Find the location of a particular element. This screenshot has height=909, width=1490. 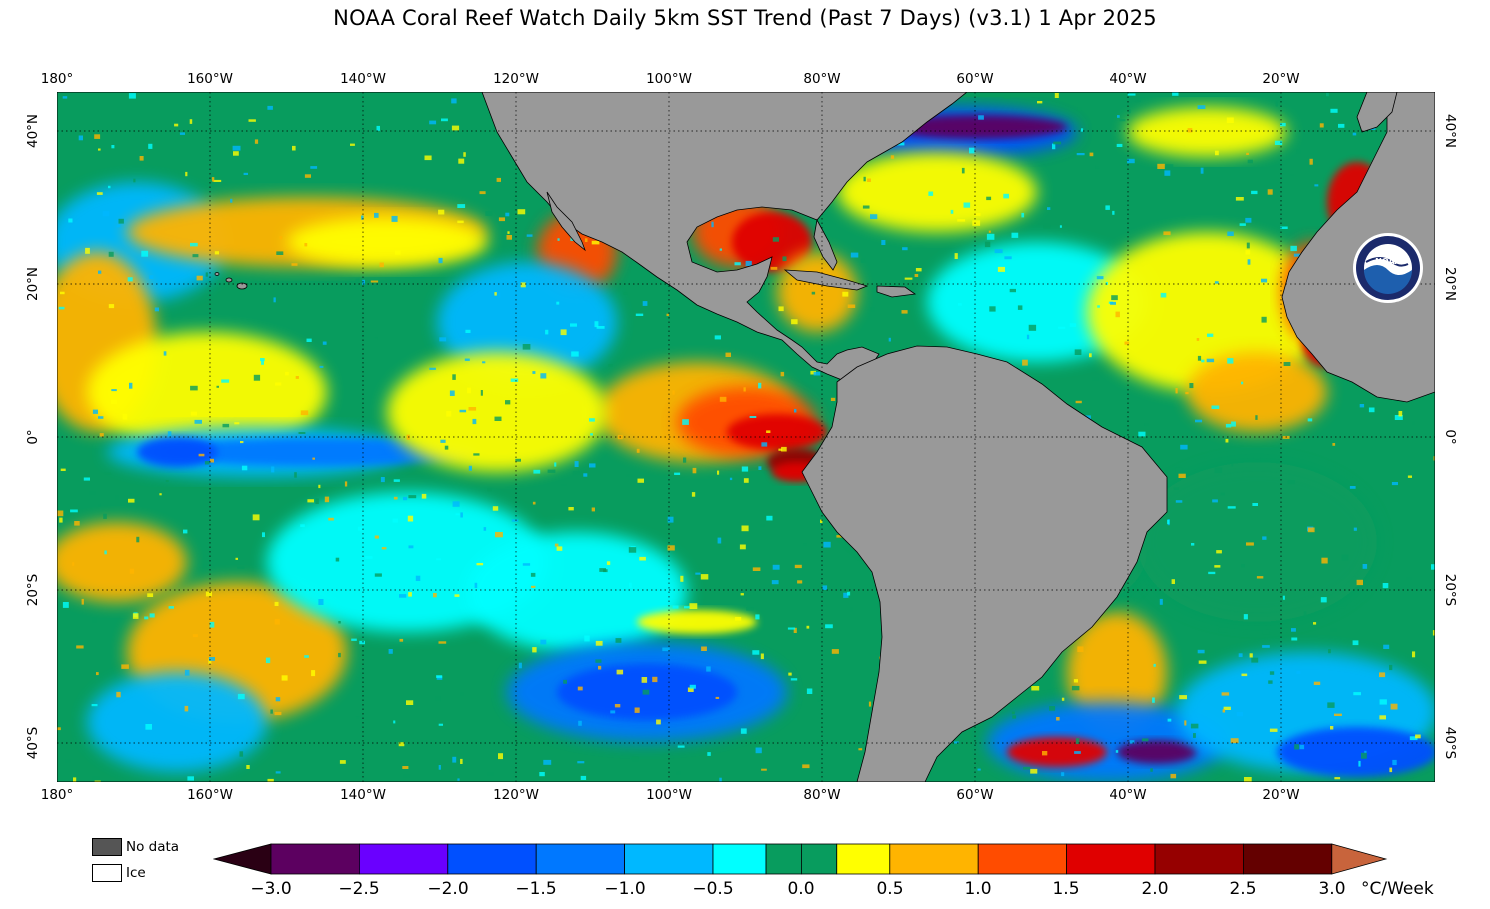

lon-tick-top: 80°W is located at coordinates (822, 79).